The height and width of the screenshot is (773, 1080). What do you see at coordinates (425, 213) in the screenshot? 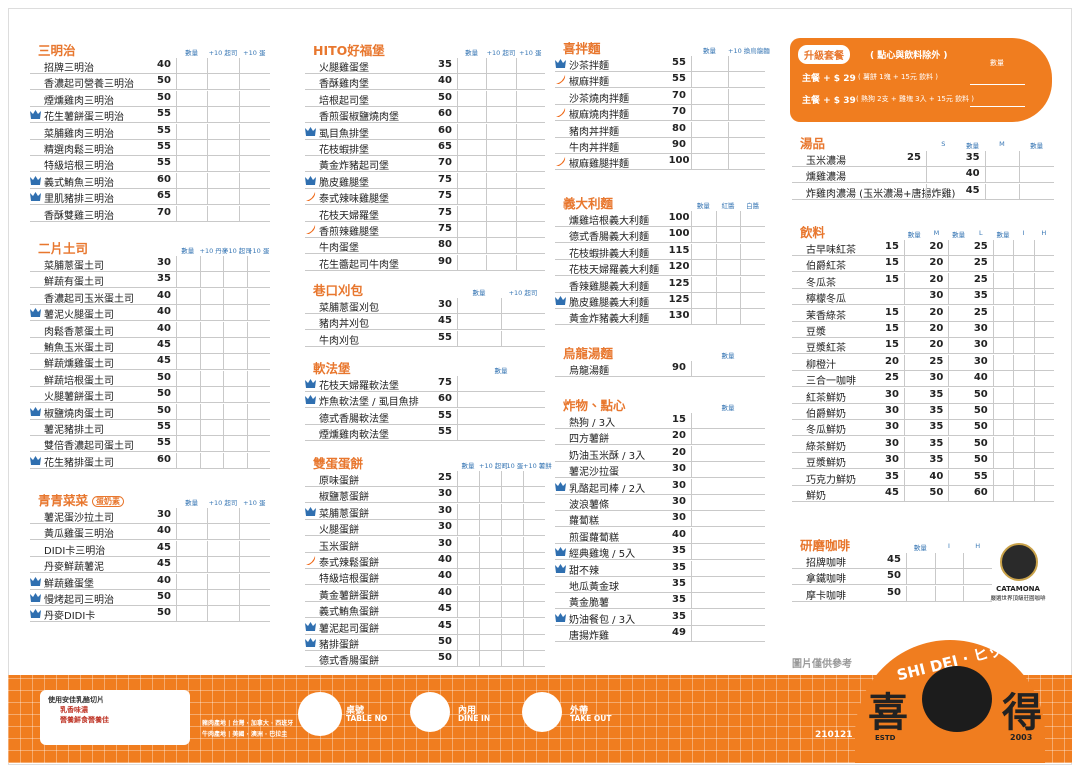
I see `menu-row: 花枝天婦羅堡 75` at bounding box center [425, 213].